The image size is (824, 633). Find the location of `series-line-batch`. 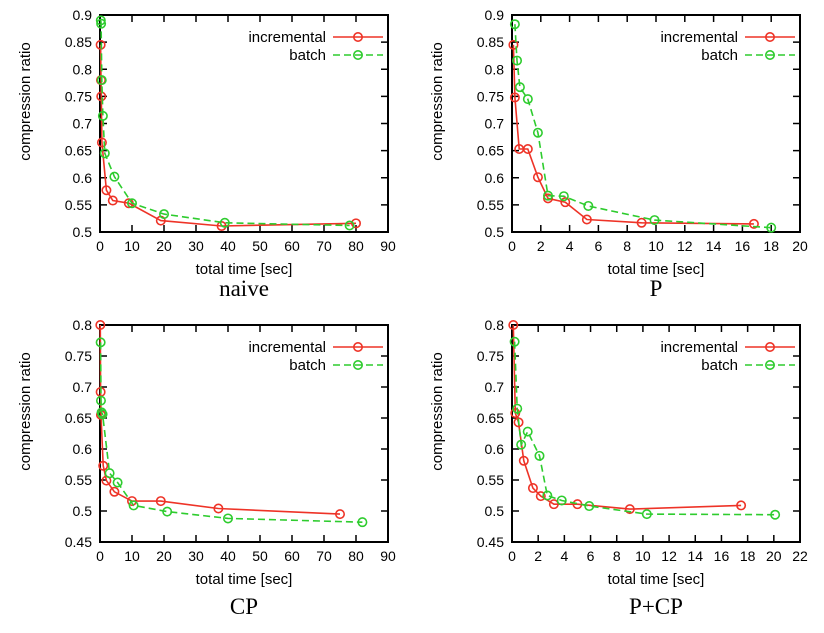

series-line-batch is located at coordinates (225, 123).